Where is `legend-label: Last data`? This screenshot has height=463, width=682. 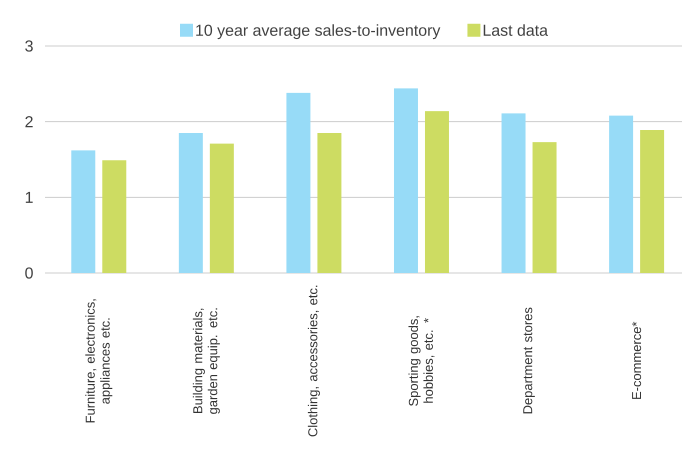 legend-label: Last data is located at coordinates (516, 30).